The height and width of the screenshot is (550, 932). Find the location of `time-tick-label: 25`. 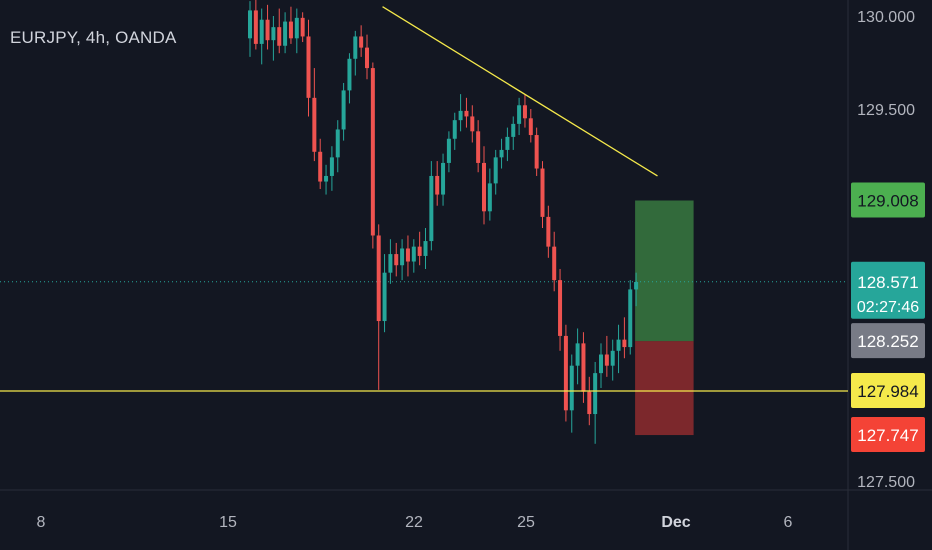

time-tick-label: 25 is located at coordinates (526, 522).